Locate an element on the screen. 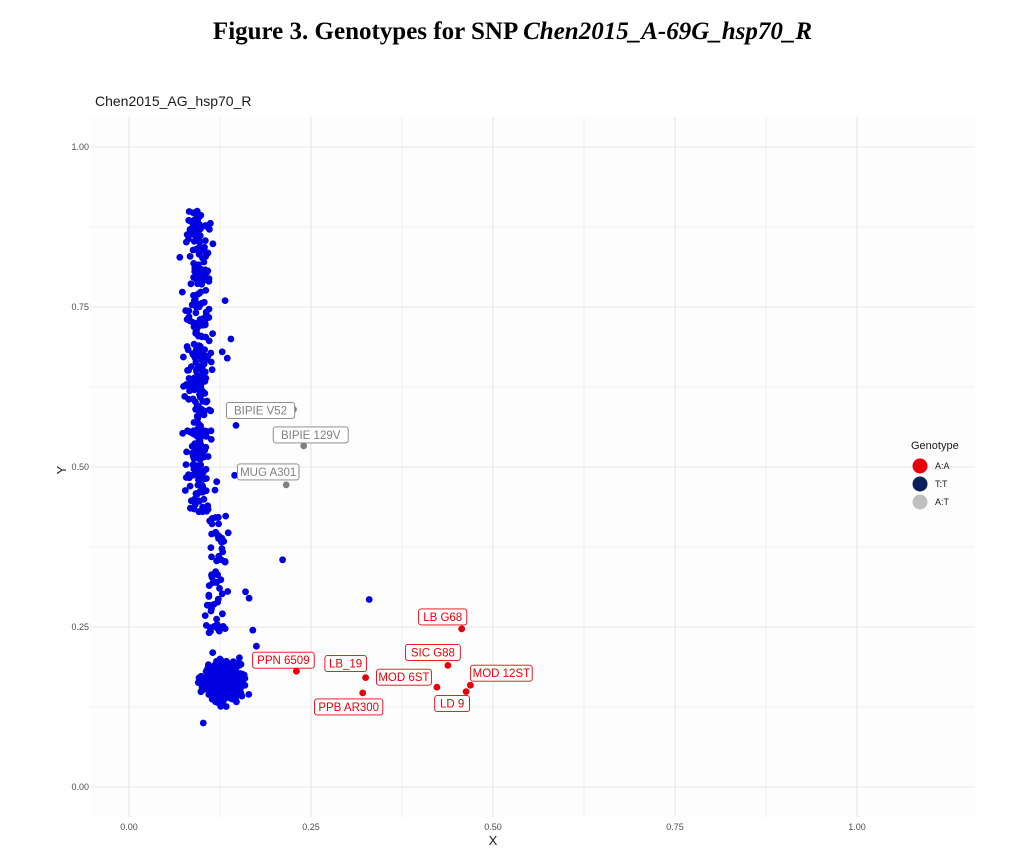 The width and height of the screenshot is (1025, 851). y-tick-label: 0.00 is located at coordinates (80, 787).